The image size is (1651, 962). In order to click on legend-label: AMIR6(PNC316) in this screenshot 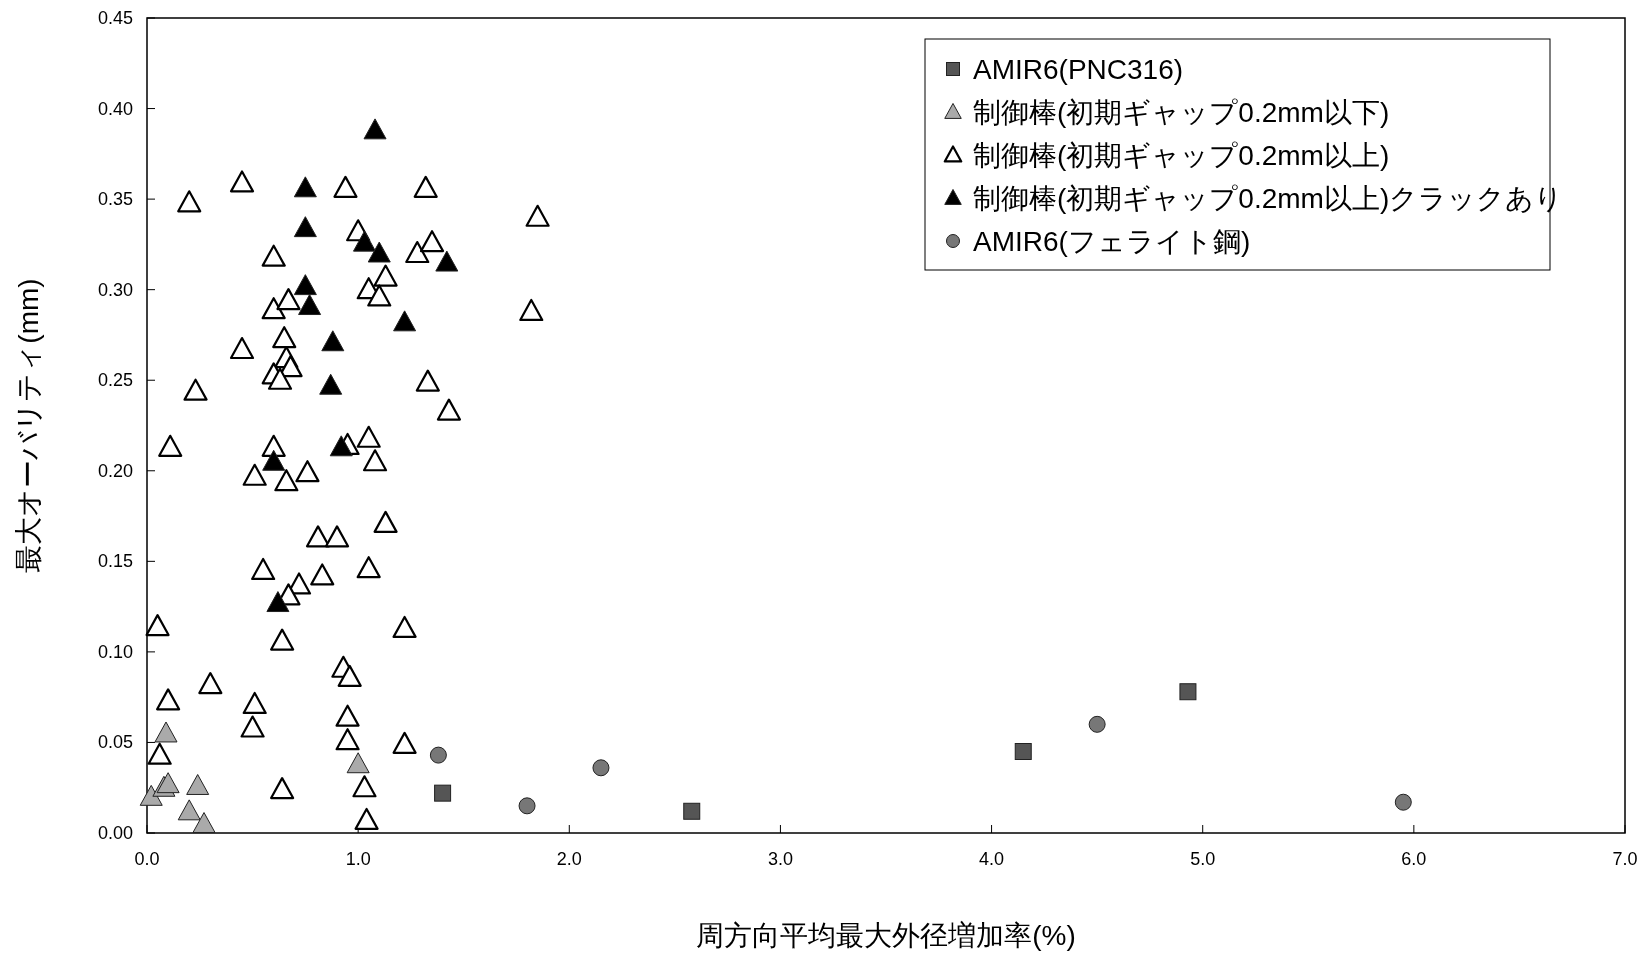, I will do `click(1078, 69)`.